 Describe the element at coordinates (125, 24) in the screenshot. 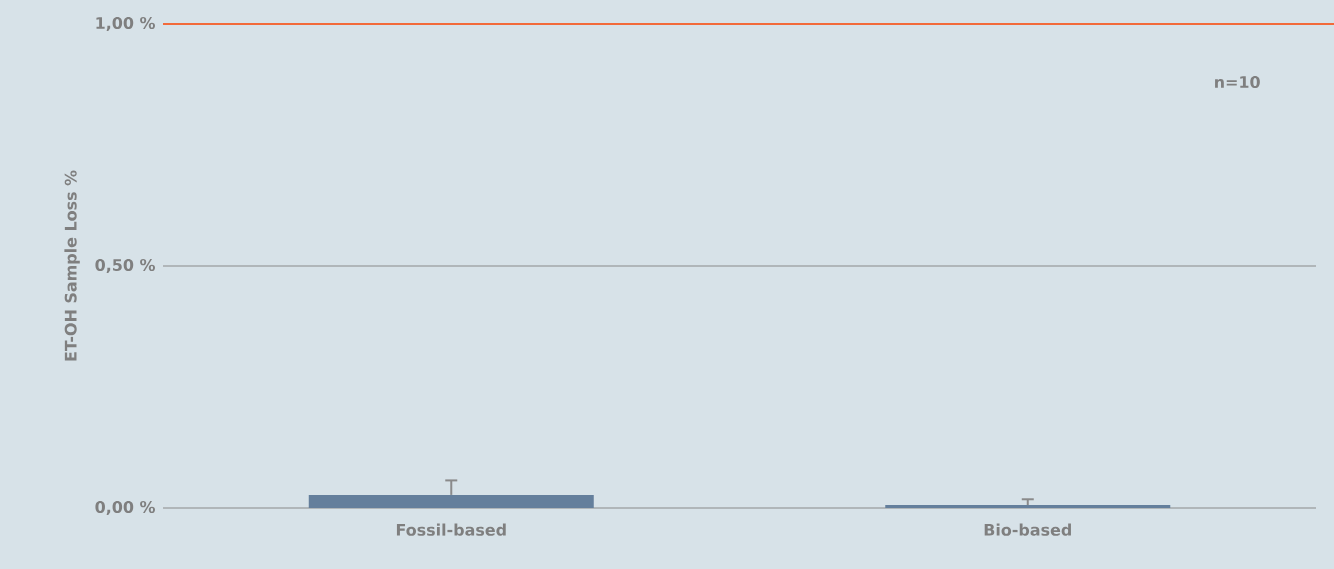

I see `y-tick-label: 1,00 %` at that location.